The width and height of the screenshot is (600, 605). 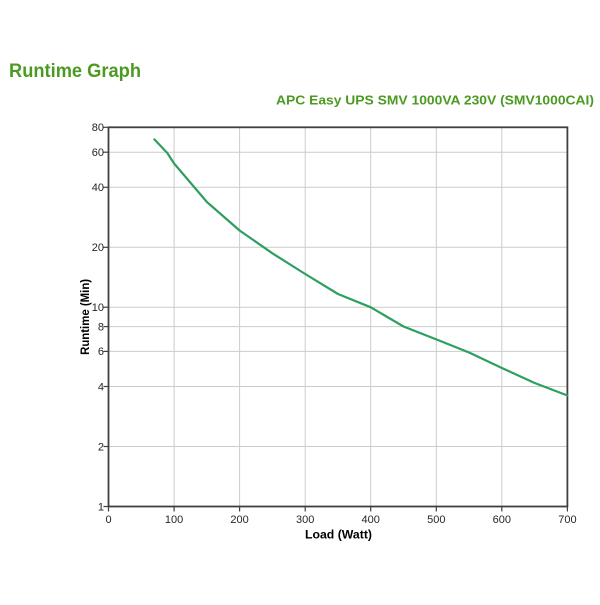 I want to click on svg-text: 8, so click(x=101, y=327).